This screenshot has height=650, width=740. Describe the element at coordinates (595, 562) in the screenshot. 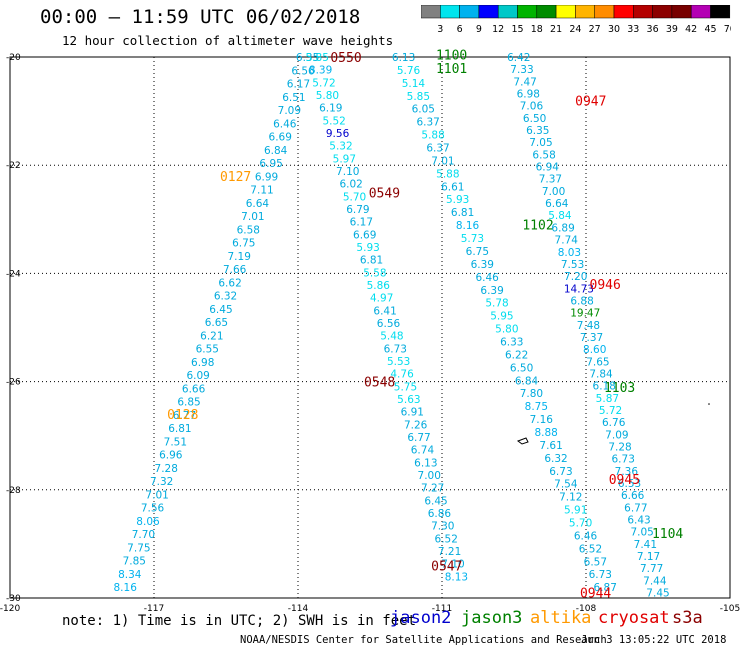

I see `wave-height-value: 6.57` at that location.